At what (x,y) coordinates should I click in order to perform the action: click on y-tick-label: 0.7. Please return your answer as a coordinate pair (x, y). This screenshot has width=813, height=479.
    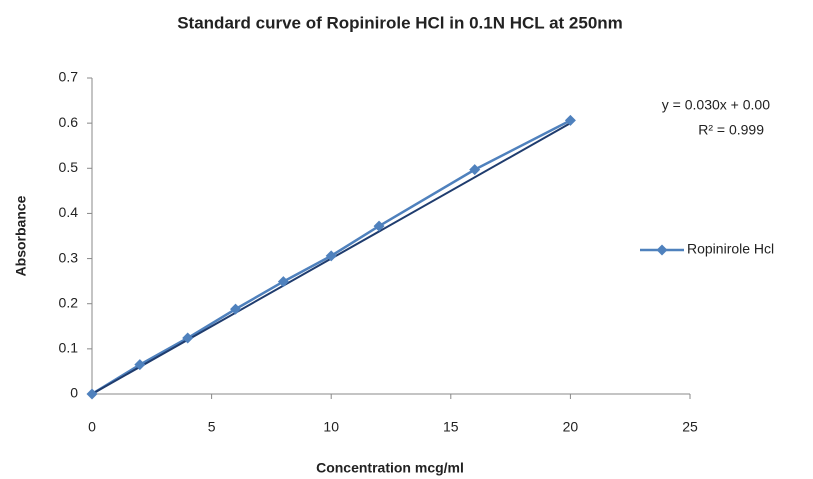
    Looking at the image, I should click on (69, 77).